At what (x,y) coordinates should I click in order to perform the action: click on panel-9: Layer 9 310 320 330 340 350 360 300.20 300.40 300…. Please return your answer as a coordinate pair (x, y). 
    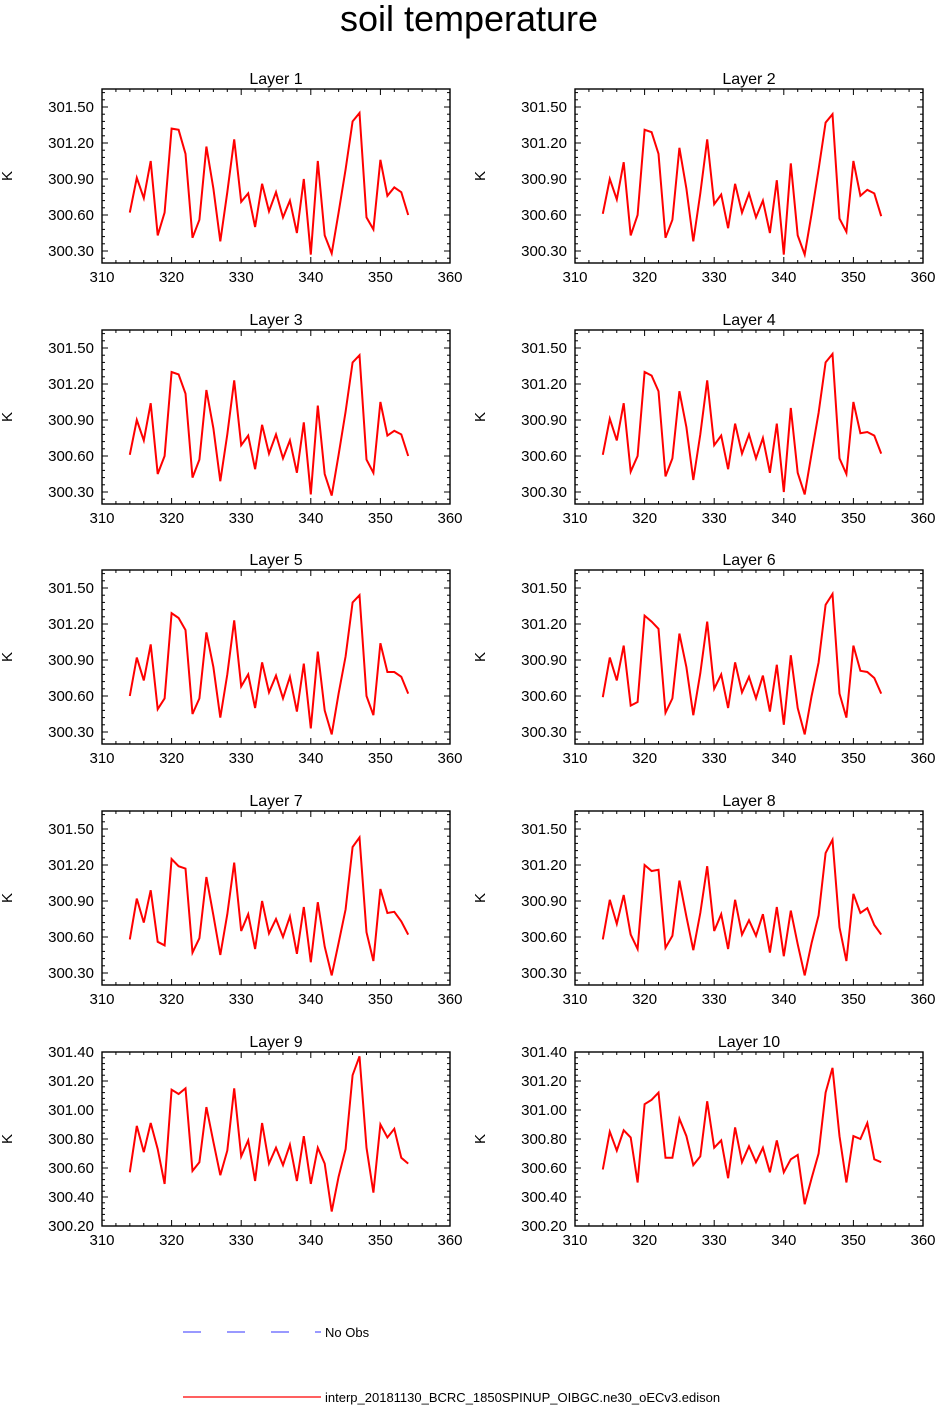
    Looking at the image, I should click on (231, 1141).